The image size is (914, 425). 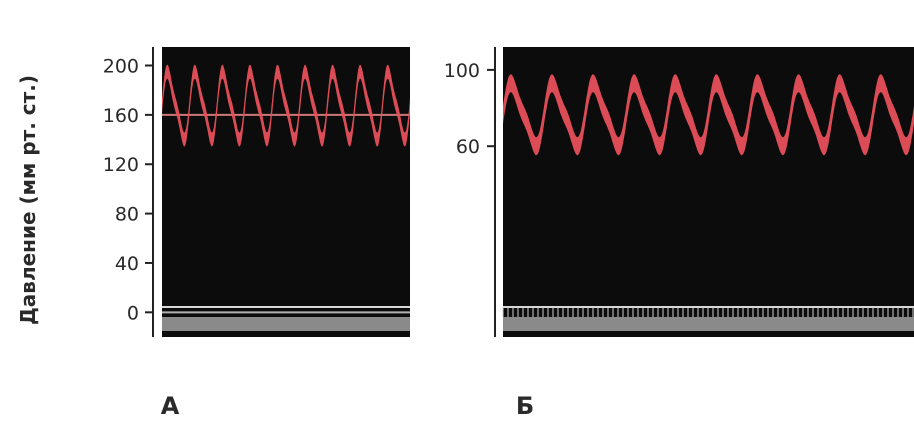 What do you see at coordinates (127, 215) in the screenshot?
I see `panel-a-tick-label: 80` at bounding box center [127, 215].